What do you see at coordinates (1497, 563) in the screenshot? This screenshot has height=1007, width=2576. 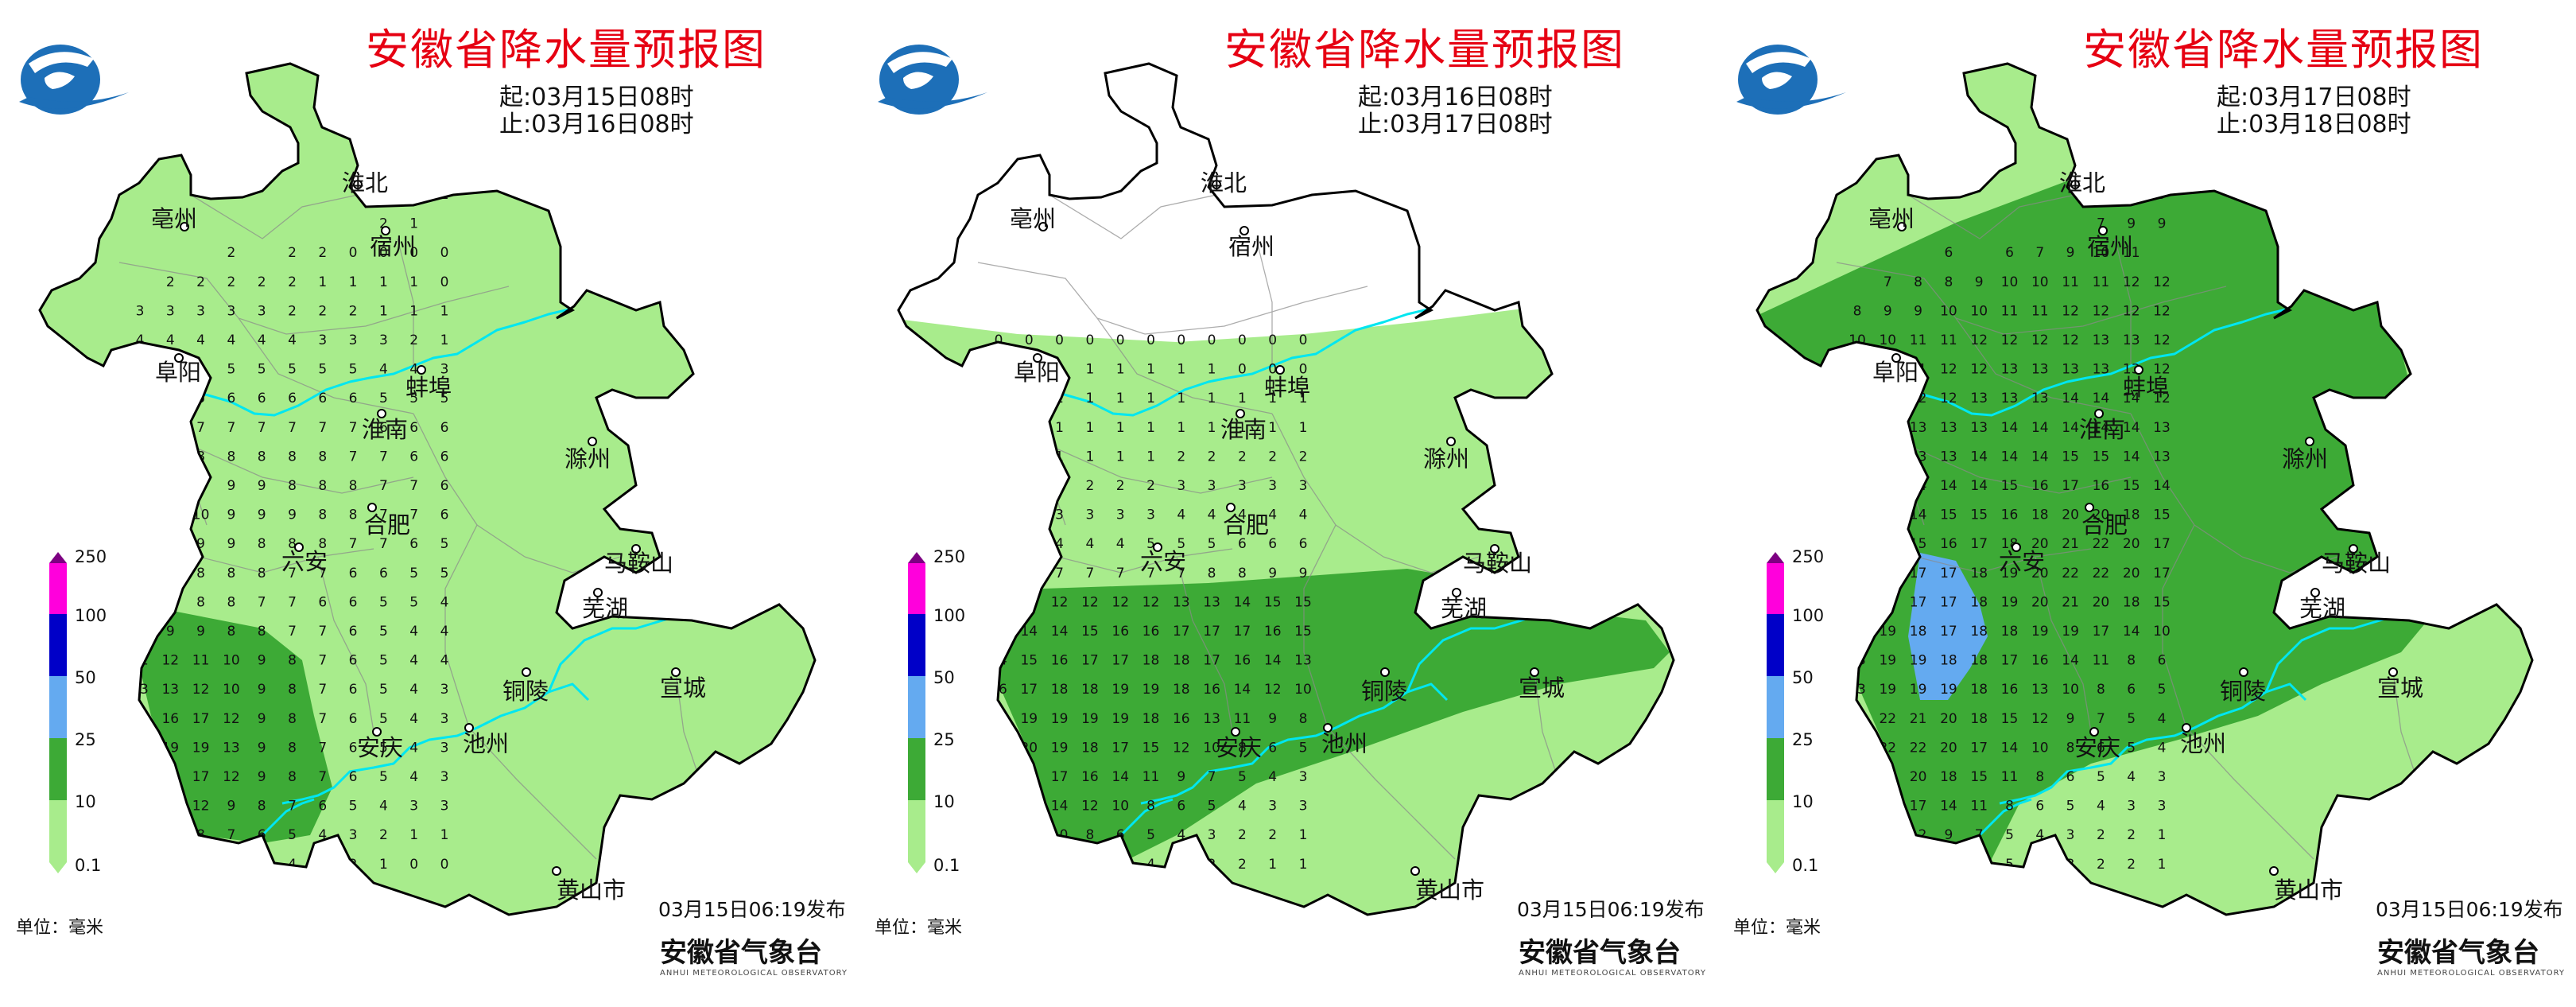 I see `city-label: 马鞍山` at bounding box center [1497, 563].